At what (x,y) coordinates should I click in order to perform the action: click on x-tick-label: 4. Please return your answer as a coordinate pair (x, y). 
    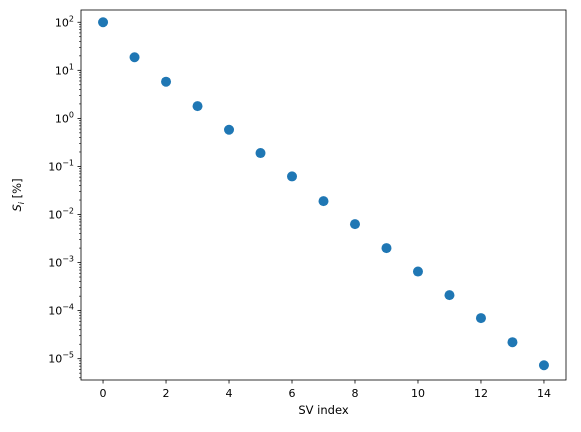
    Looking at the image, I should click on (229, 393).